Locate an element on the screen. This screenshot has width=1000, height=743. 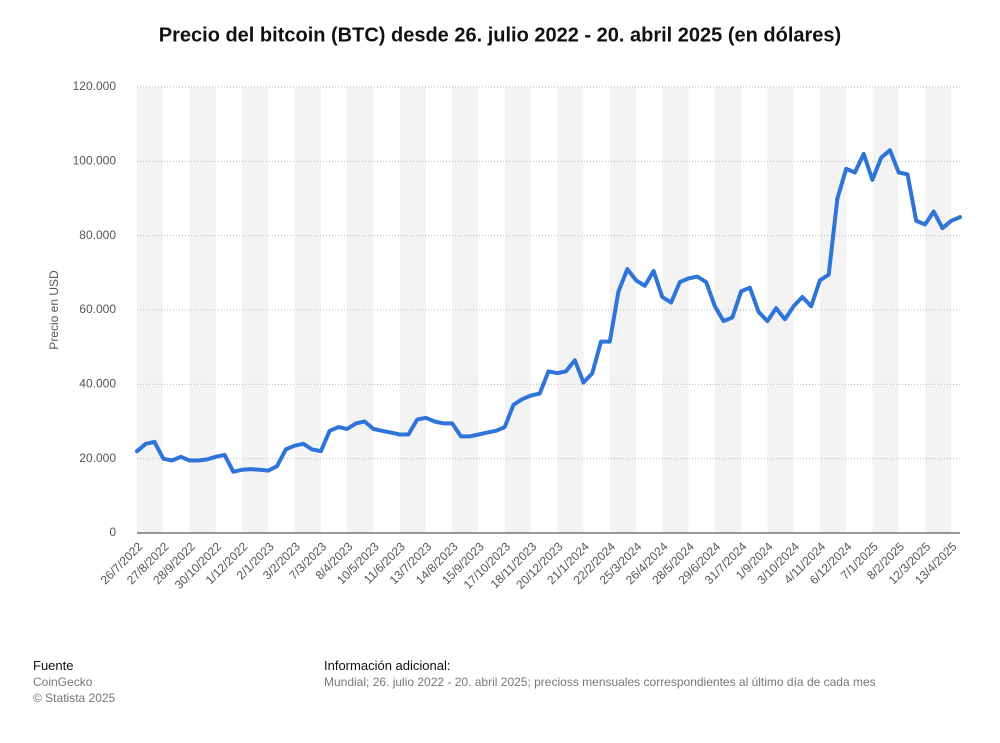
y-tick-label: 60.000 is located at coordinates (97, 309).